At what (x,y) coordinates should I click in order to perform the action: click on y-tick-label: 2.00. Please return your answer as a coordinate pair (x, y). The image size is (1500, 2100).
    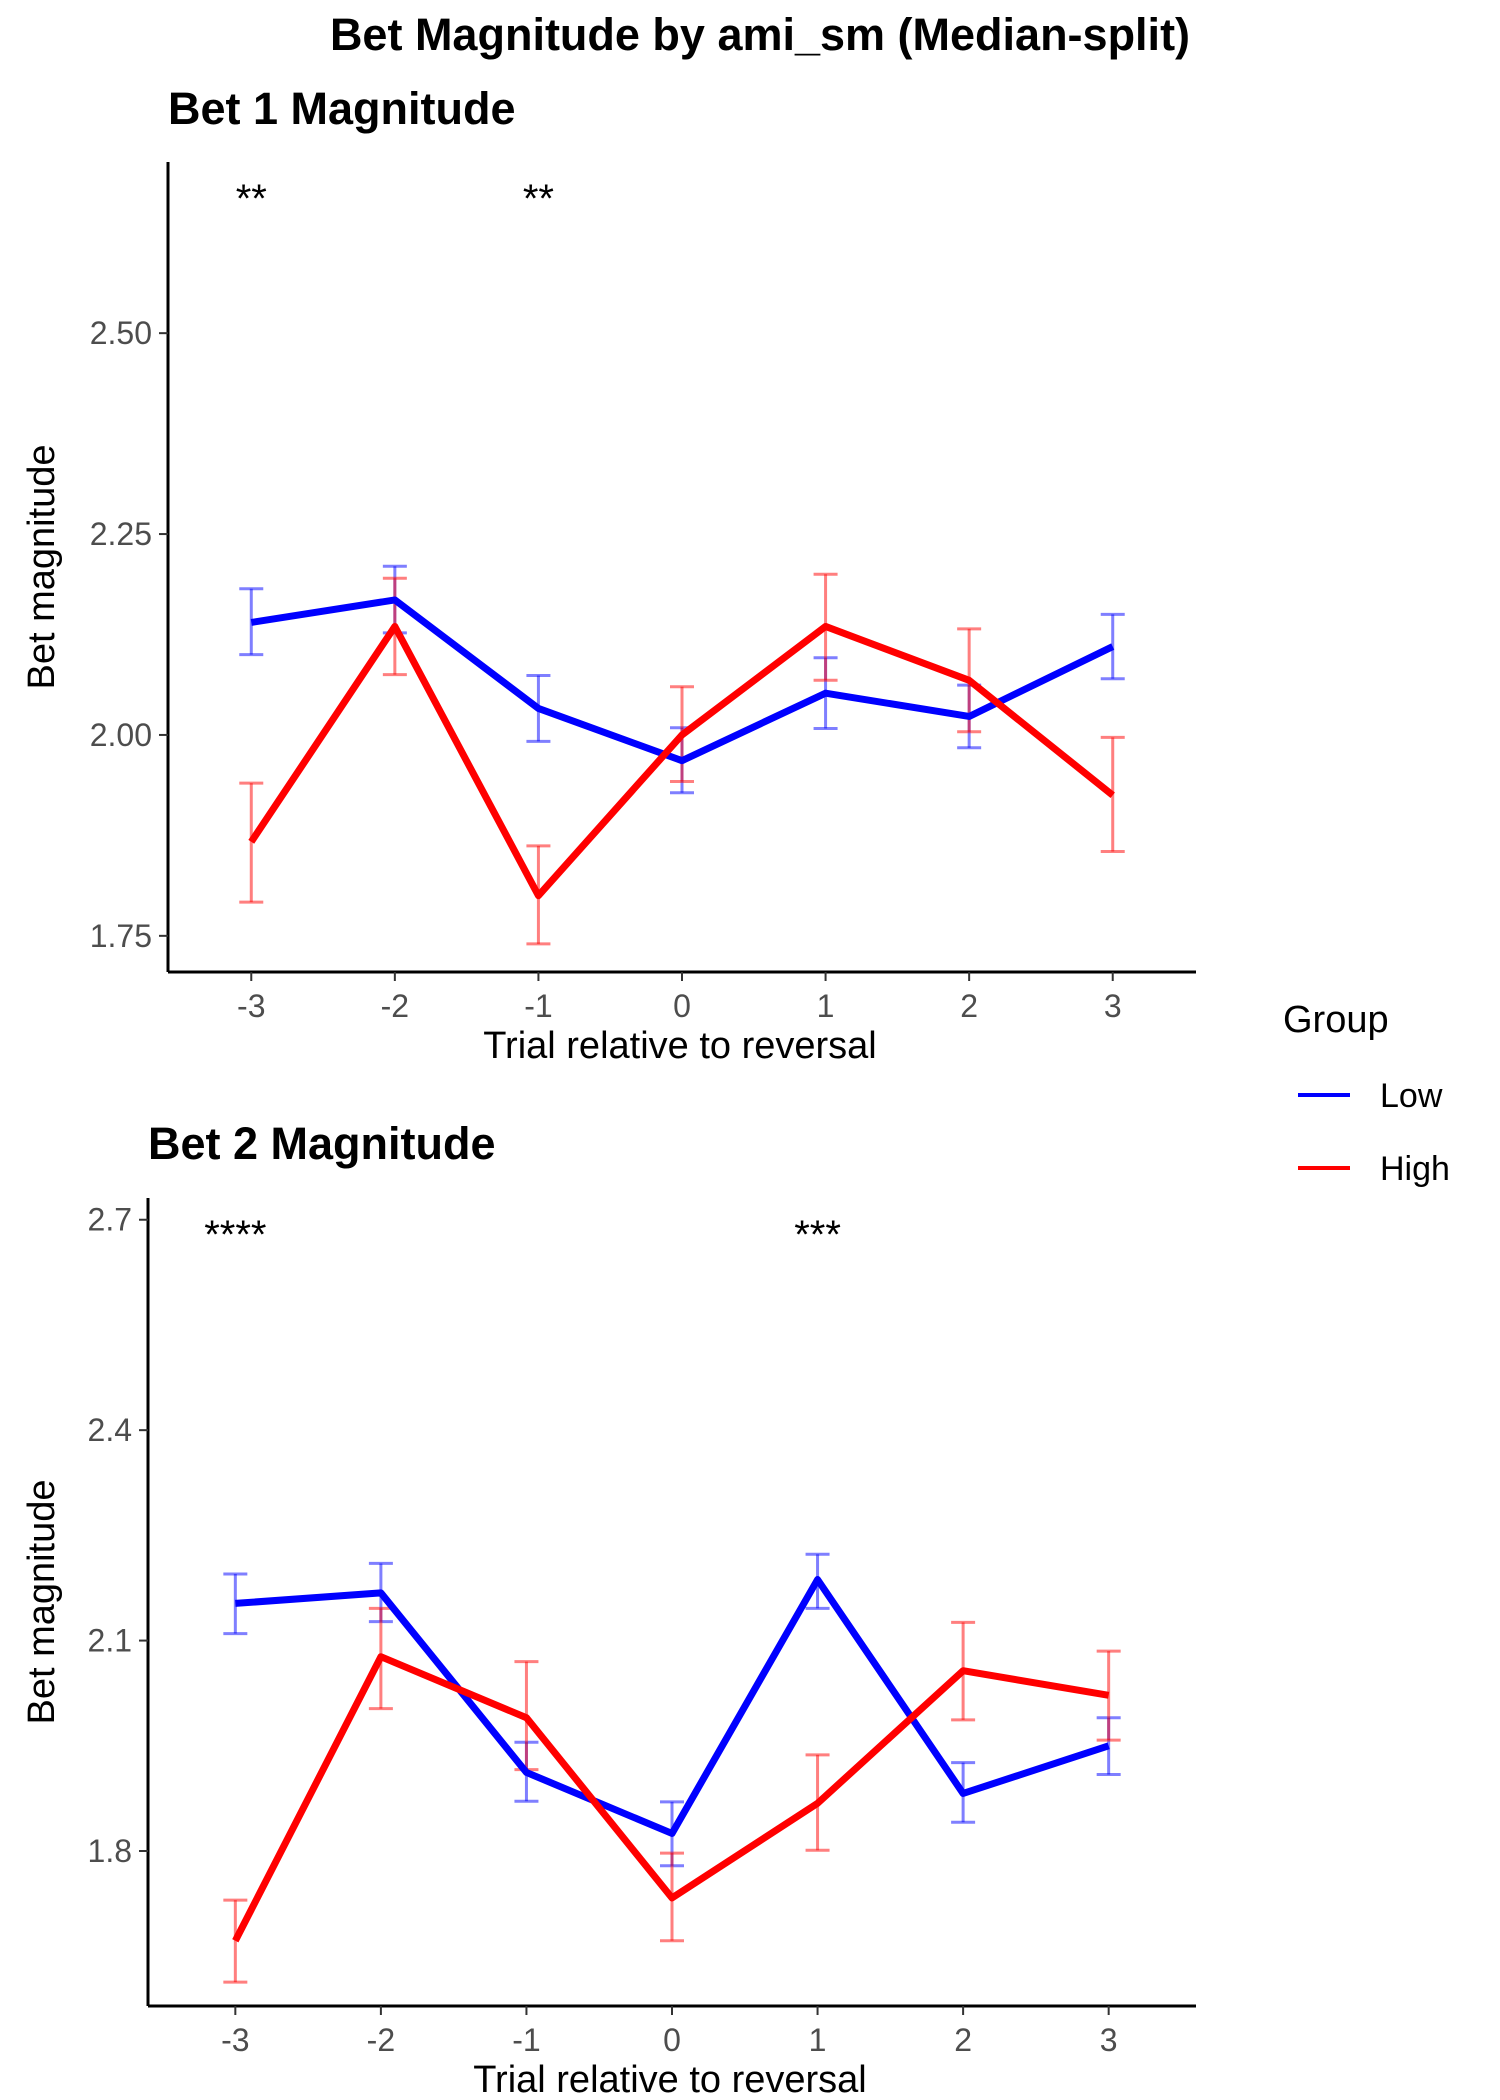
    Looking at the image, I should click on (121, 735).